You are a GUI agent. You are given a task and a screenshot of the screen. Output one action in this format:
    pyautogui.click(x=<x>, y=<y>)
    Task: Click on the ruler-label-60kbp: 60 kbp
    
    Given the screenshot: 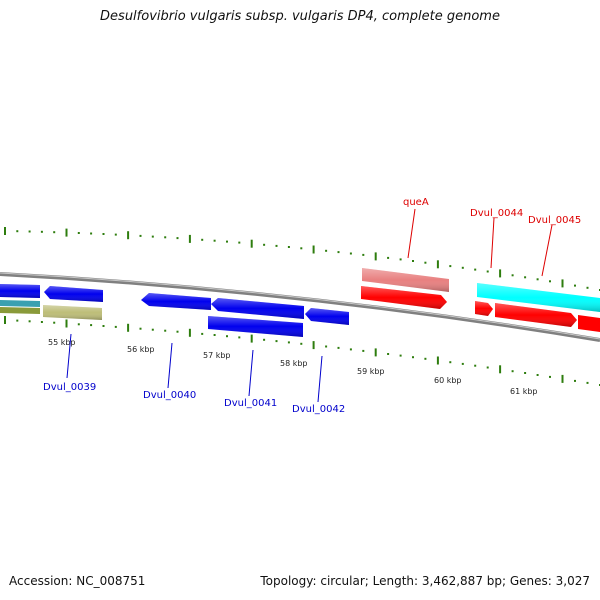 What is the action you would take?
    pyautogui.click(x=448, y=380)
    